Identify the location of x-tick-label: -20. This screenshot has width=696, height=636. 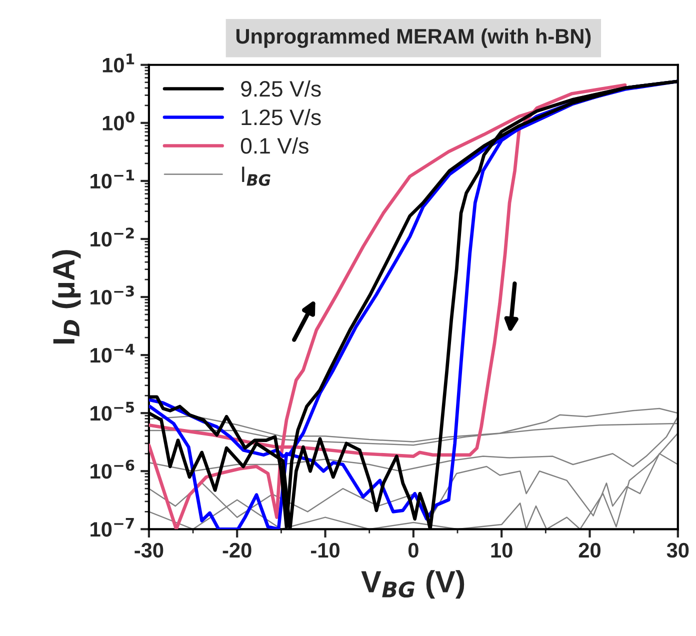
(237, 550).